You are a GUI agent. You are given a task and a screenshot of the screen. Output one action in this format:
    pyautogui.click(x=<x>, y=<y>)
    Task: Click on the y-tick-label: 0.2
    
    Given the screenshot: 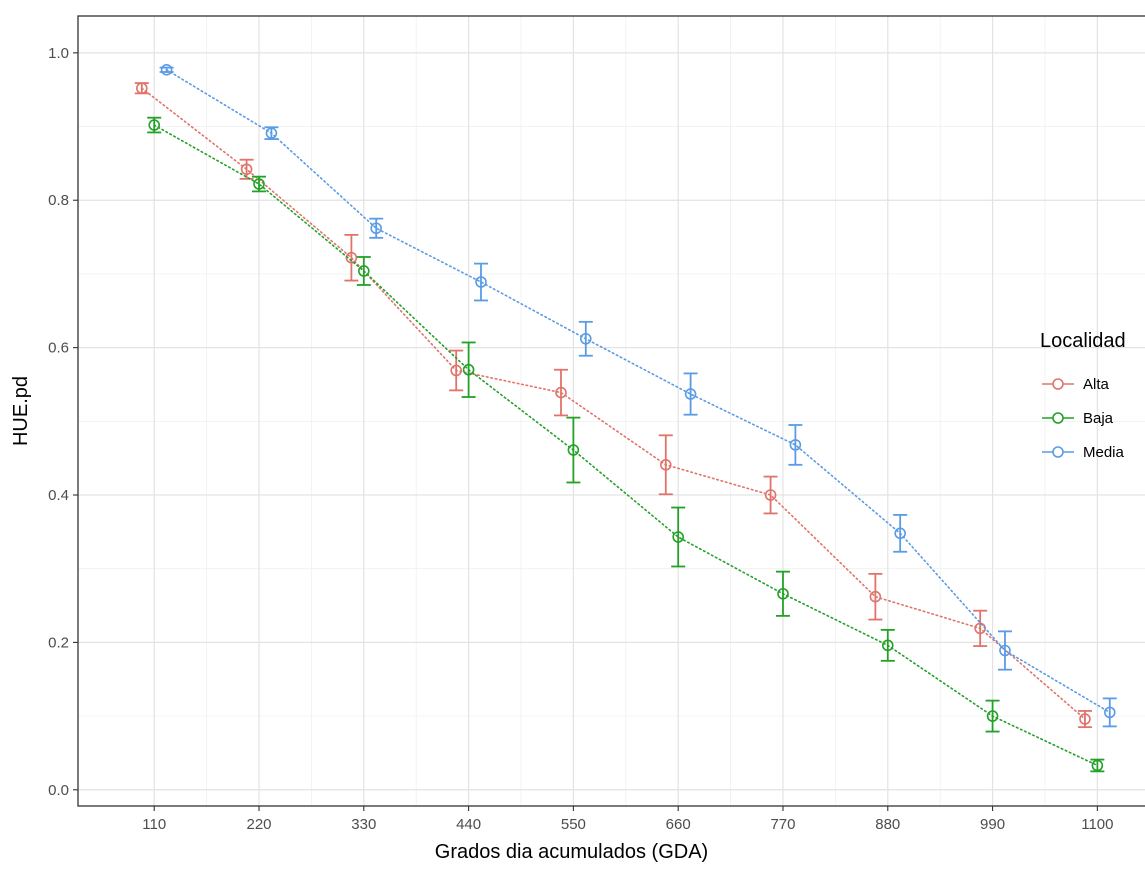 What is the action you would take?
    pyautogui.click(x=58, y=642)
    